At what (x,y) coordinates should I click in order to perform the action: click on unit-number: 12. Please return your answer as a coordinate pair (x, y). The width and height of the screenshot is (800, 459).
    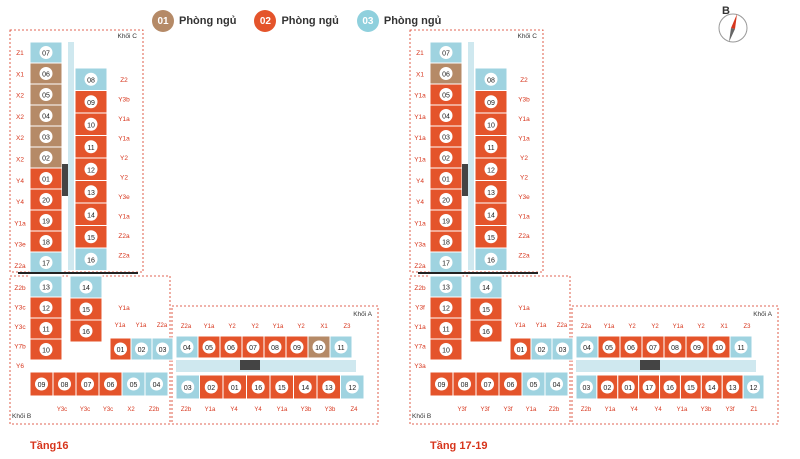
    Looking at the image, I should click on (46, 309).